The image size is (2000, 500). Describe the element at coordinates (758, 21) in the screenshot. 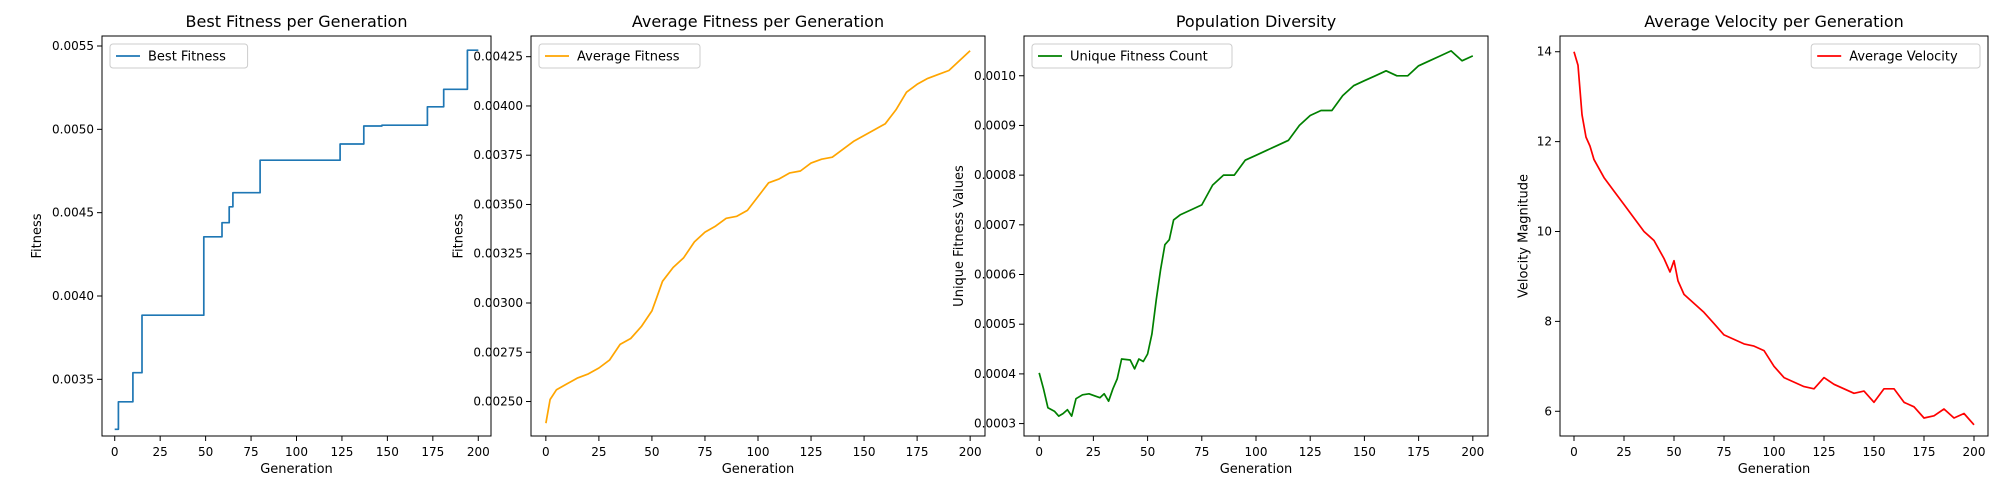

I see `chart-title: Average Fitness per Generation` at that location.